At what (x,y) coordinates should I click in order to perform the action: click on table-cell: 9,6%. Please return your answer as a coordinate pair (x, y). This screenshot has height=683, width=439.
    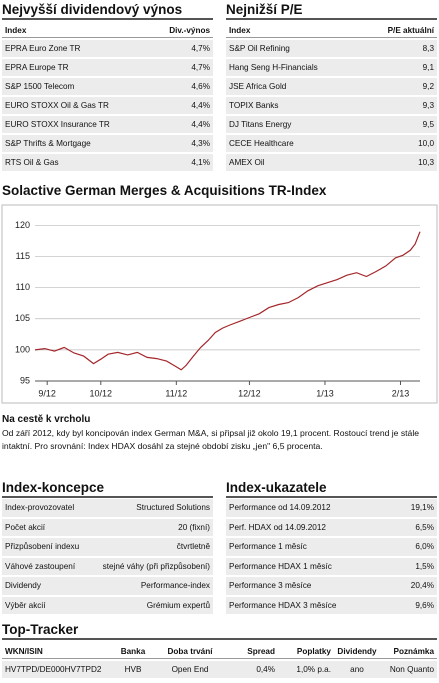
    Looking at the image, I should click on (424, 605).